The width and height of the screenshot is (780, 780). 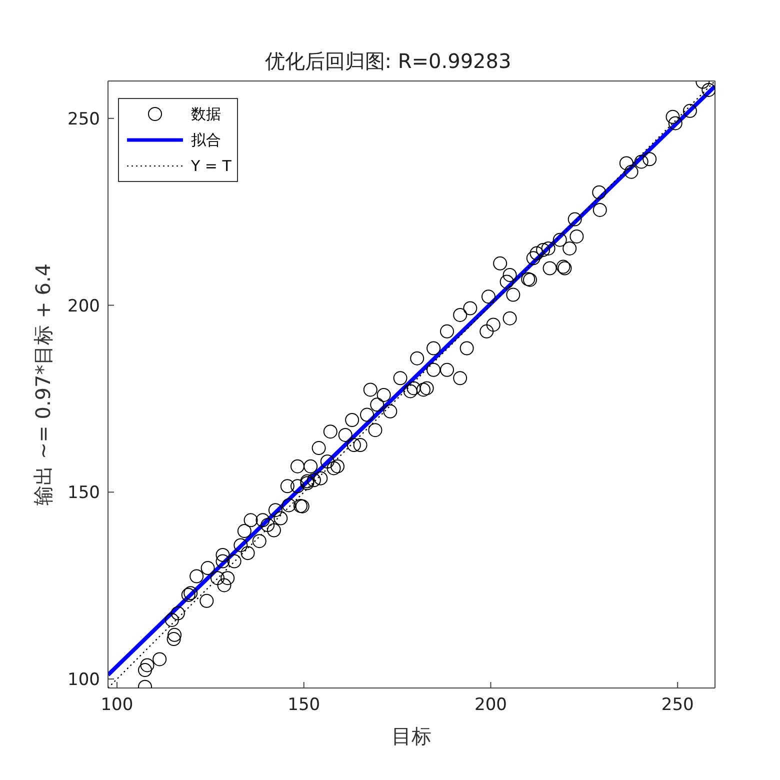 What do you see at coordinates (206, 140) in the screenshot?
I see `legend-label: 拟合` at bounding box center [206, 140].